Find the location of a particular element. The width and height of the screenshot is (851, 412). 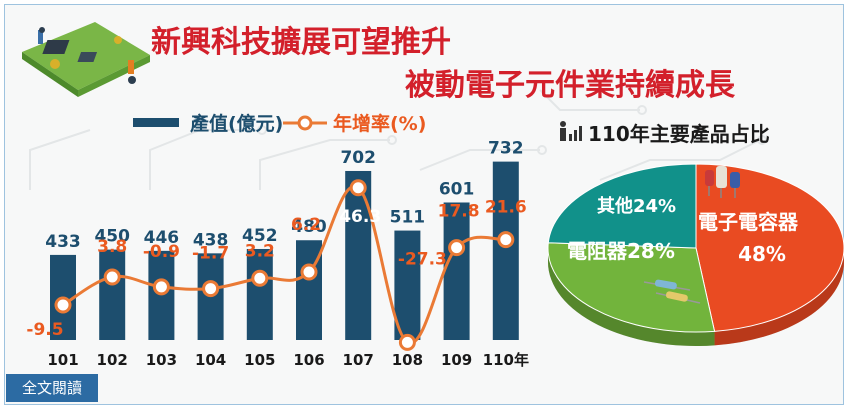

chart-person-icon is located at coordinates (571, 131).